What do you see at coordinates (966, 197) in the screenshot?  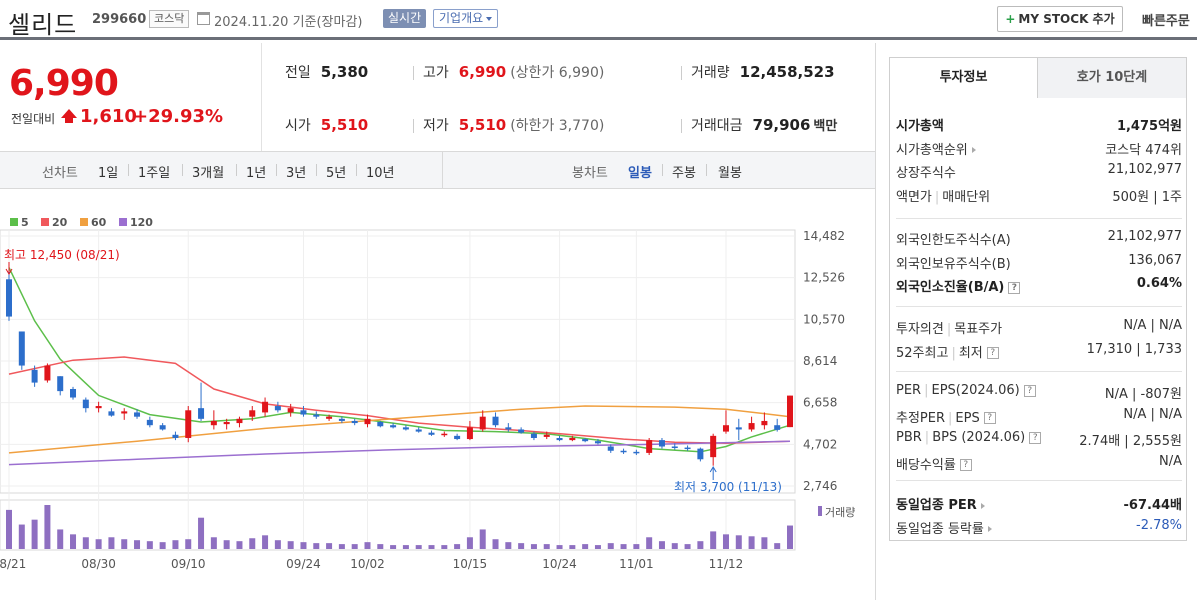 I see `info-key-part: 매매단위` at bounding box center [966, 197].